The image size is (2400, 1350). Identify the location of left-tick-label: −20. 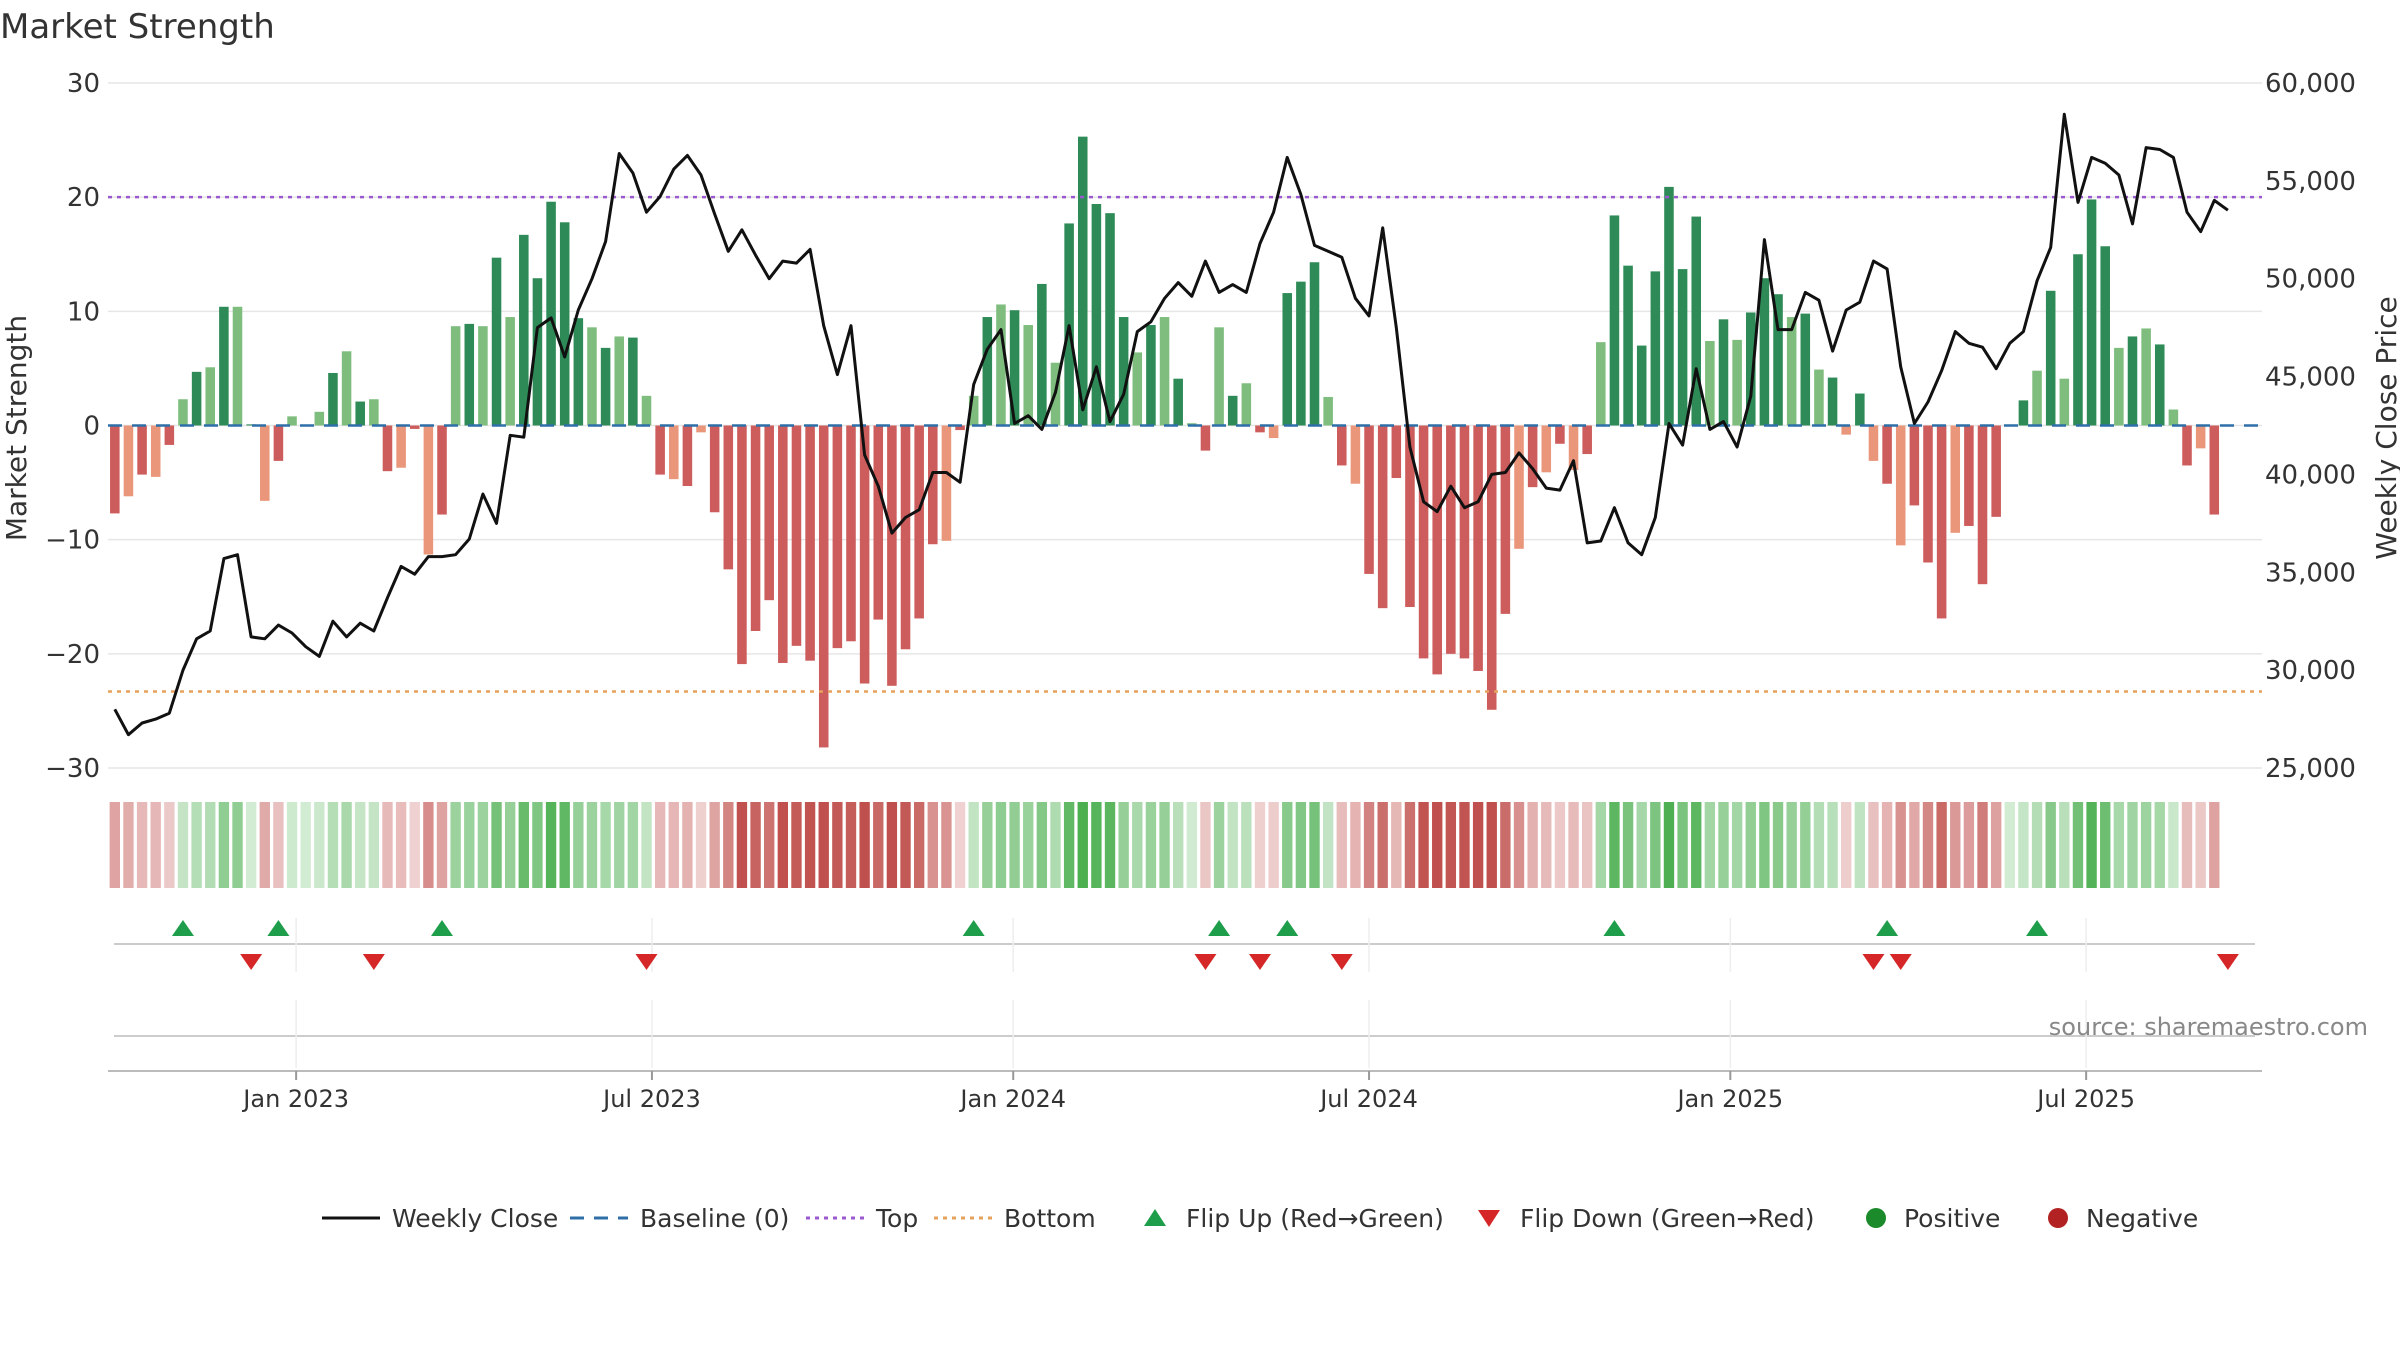
(72, 655).